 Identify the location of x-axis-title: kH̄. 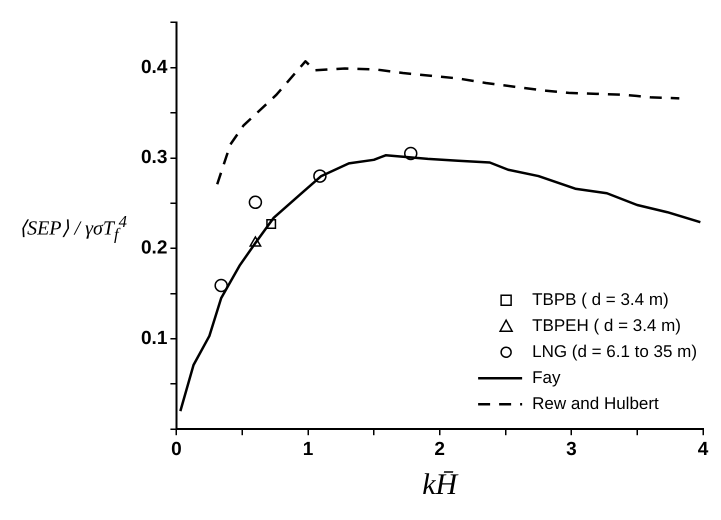
(441, 484).